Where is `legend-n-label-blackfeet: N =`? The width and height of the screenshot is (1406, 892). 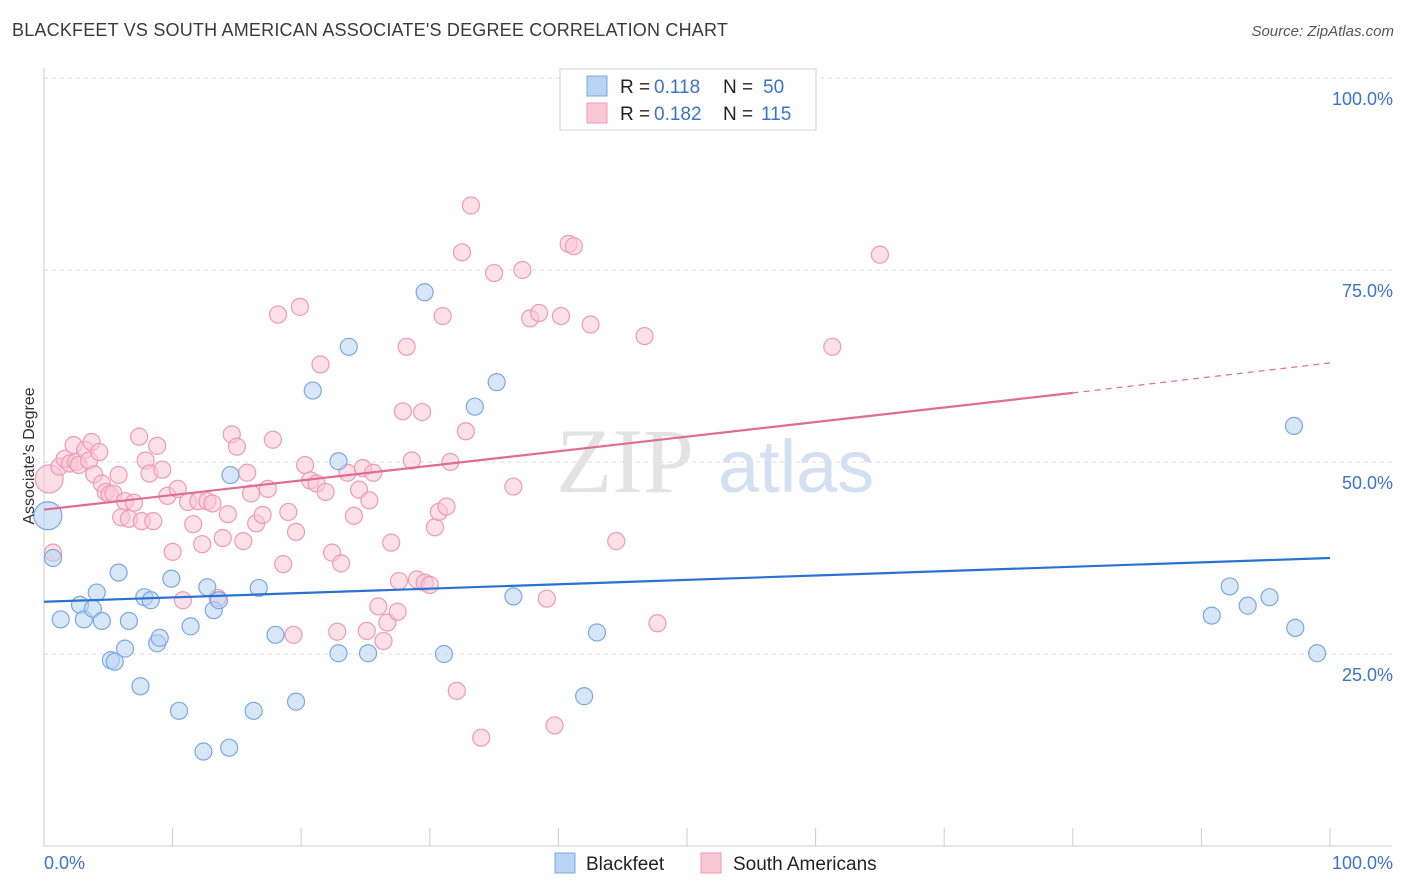 legend-n-label-blackfeet: N = is located at coordinates (738, 87).